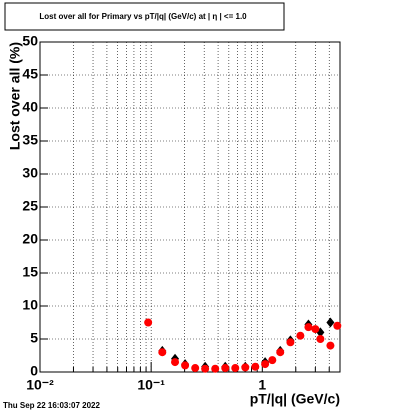  I want to click on y-tick-label: 25, so click(30, 206).